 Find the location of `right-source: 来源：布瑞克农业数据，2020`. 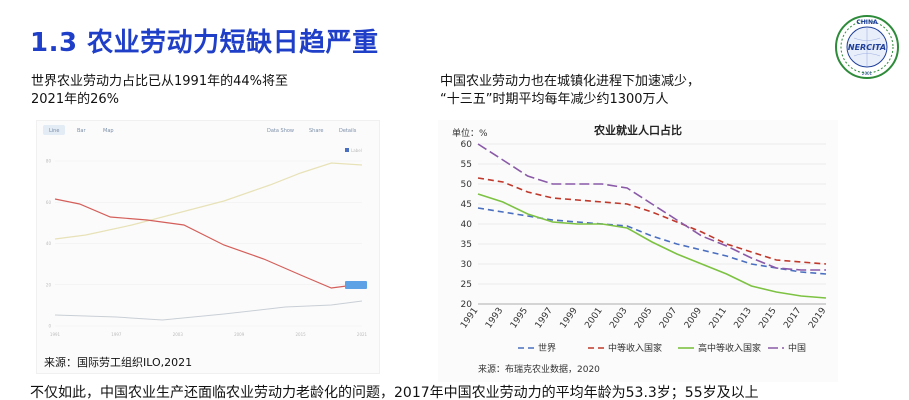

right-source: 来源：布瑞克农业数据，2020 is located at coordinates (539, 369).